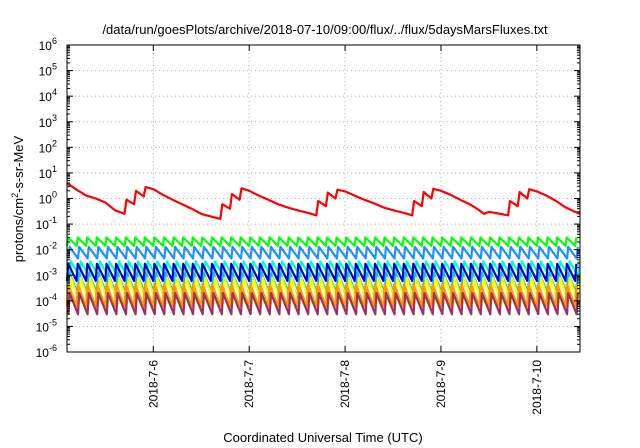 This screenshot has width=640, height=448. I want to click on y-tick-label: 10², so click(48, 146).